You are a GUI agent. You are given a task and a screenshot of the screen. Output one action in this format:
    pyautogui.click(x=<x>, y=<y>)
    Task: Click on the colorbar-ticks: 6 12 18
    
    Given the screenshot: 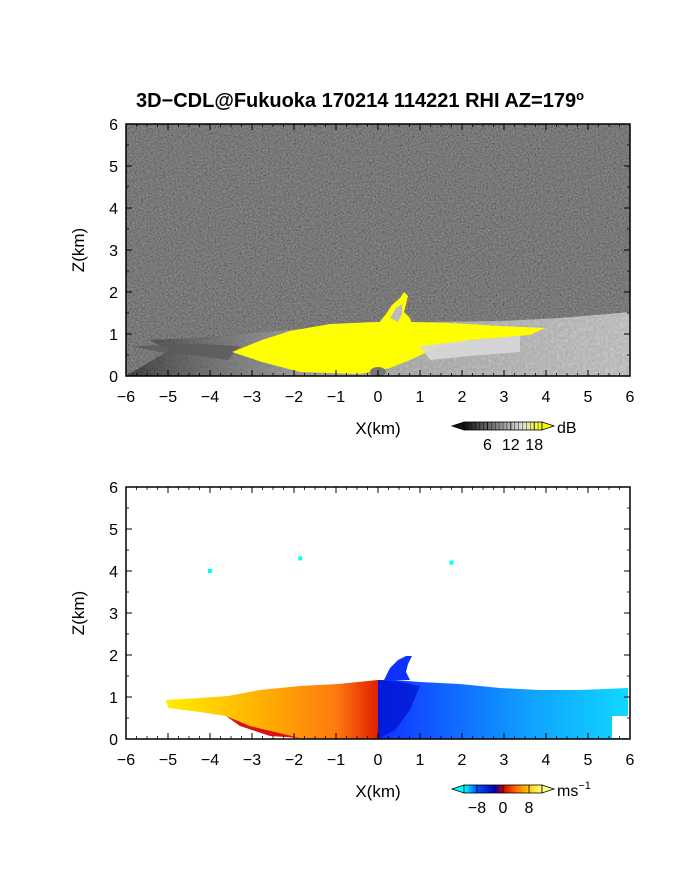 What is the action you would take?
    pyautogui.click(x=505, y=438)
    